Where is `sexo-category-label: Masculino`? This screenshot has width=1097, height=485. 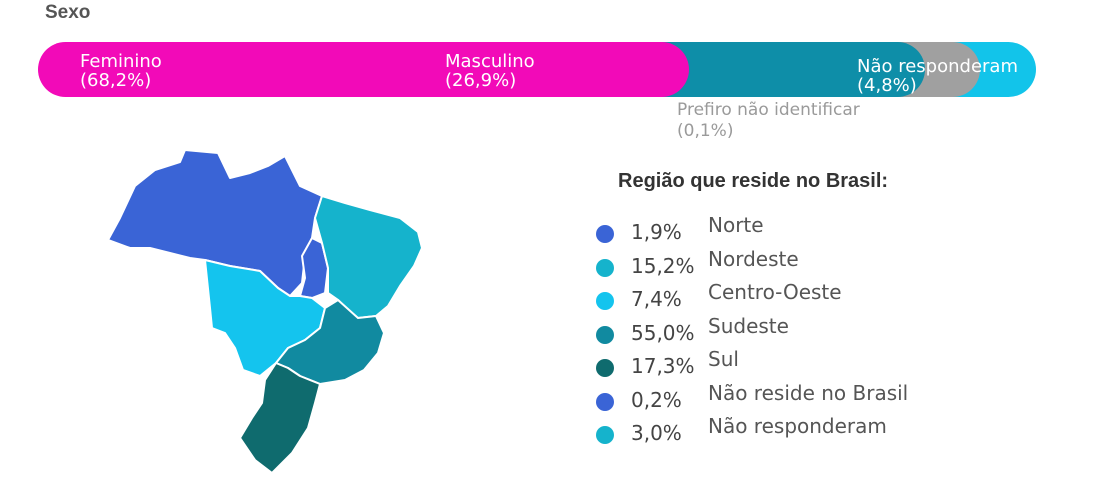 sexo-category-label: Masculino is located at coordinates (490, 61).